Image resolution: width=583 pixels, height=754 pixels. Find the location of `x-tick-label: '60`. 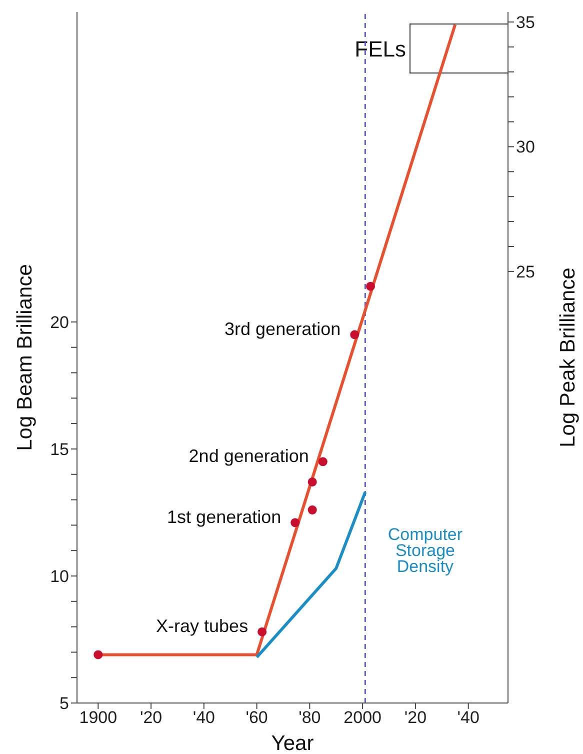

x-tick-label: '60 is located at coordinates (257, 718).